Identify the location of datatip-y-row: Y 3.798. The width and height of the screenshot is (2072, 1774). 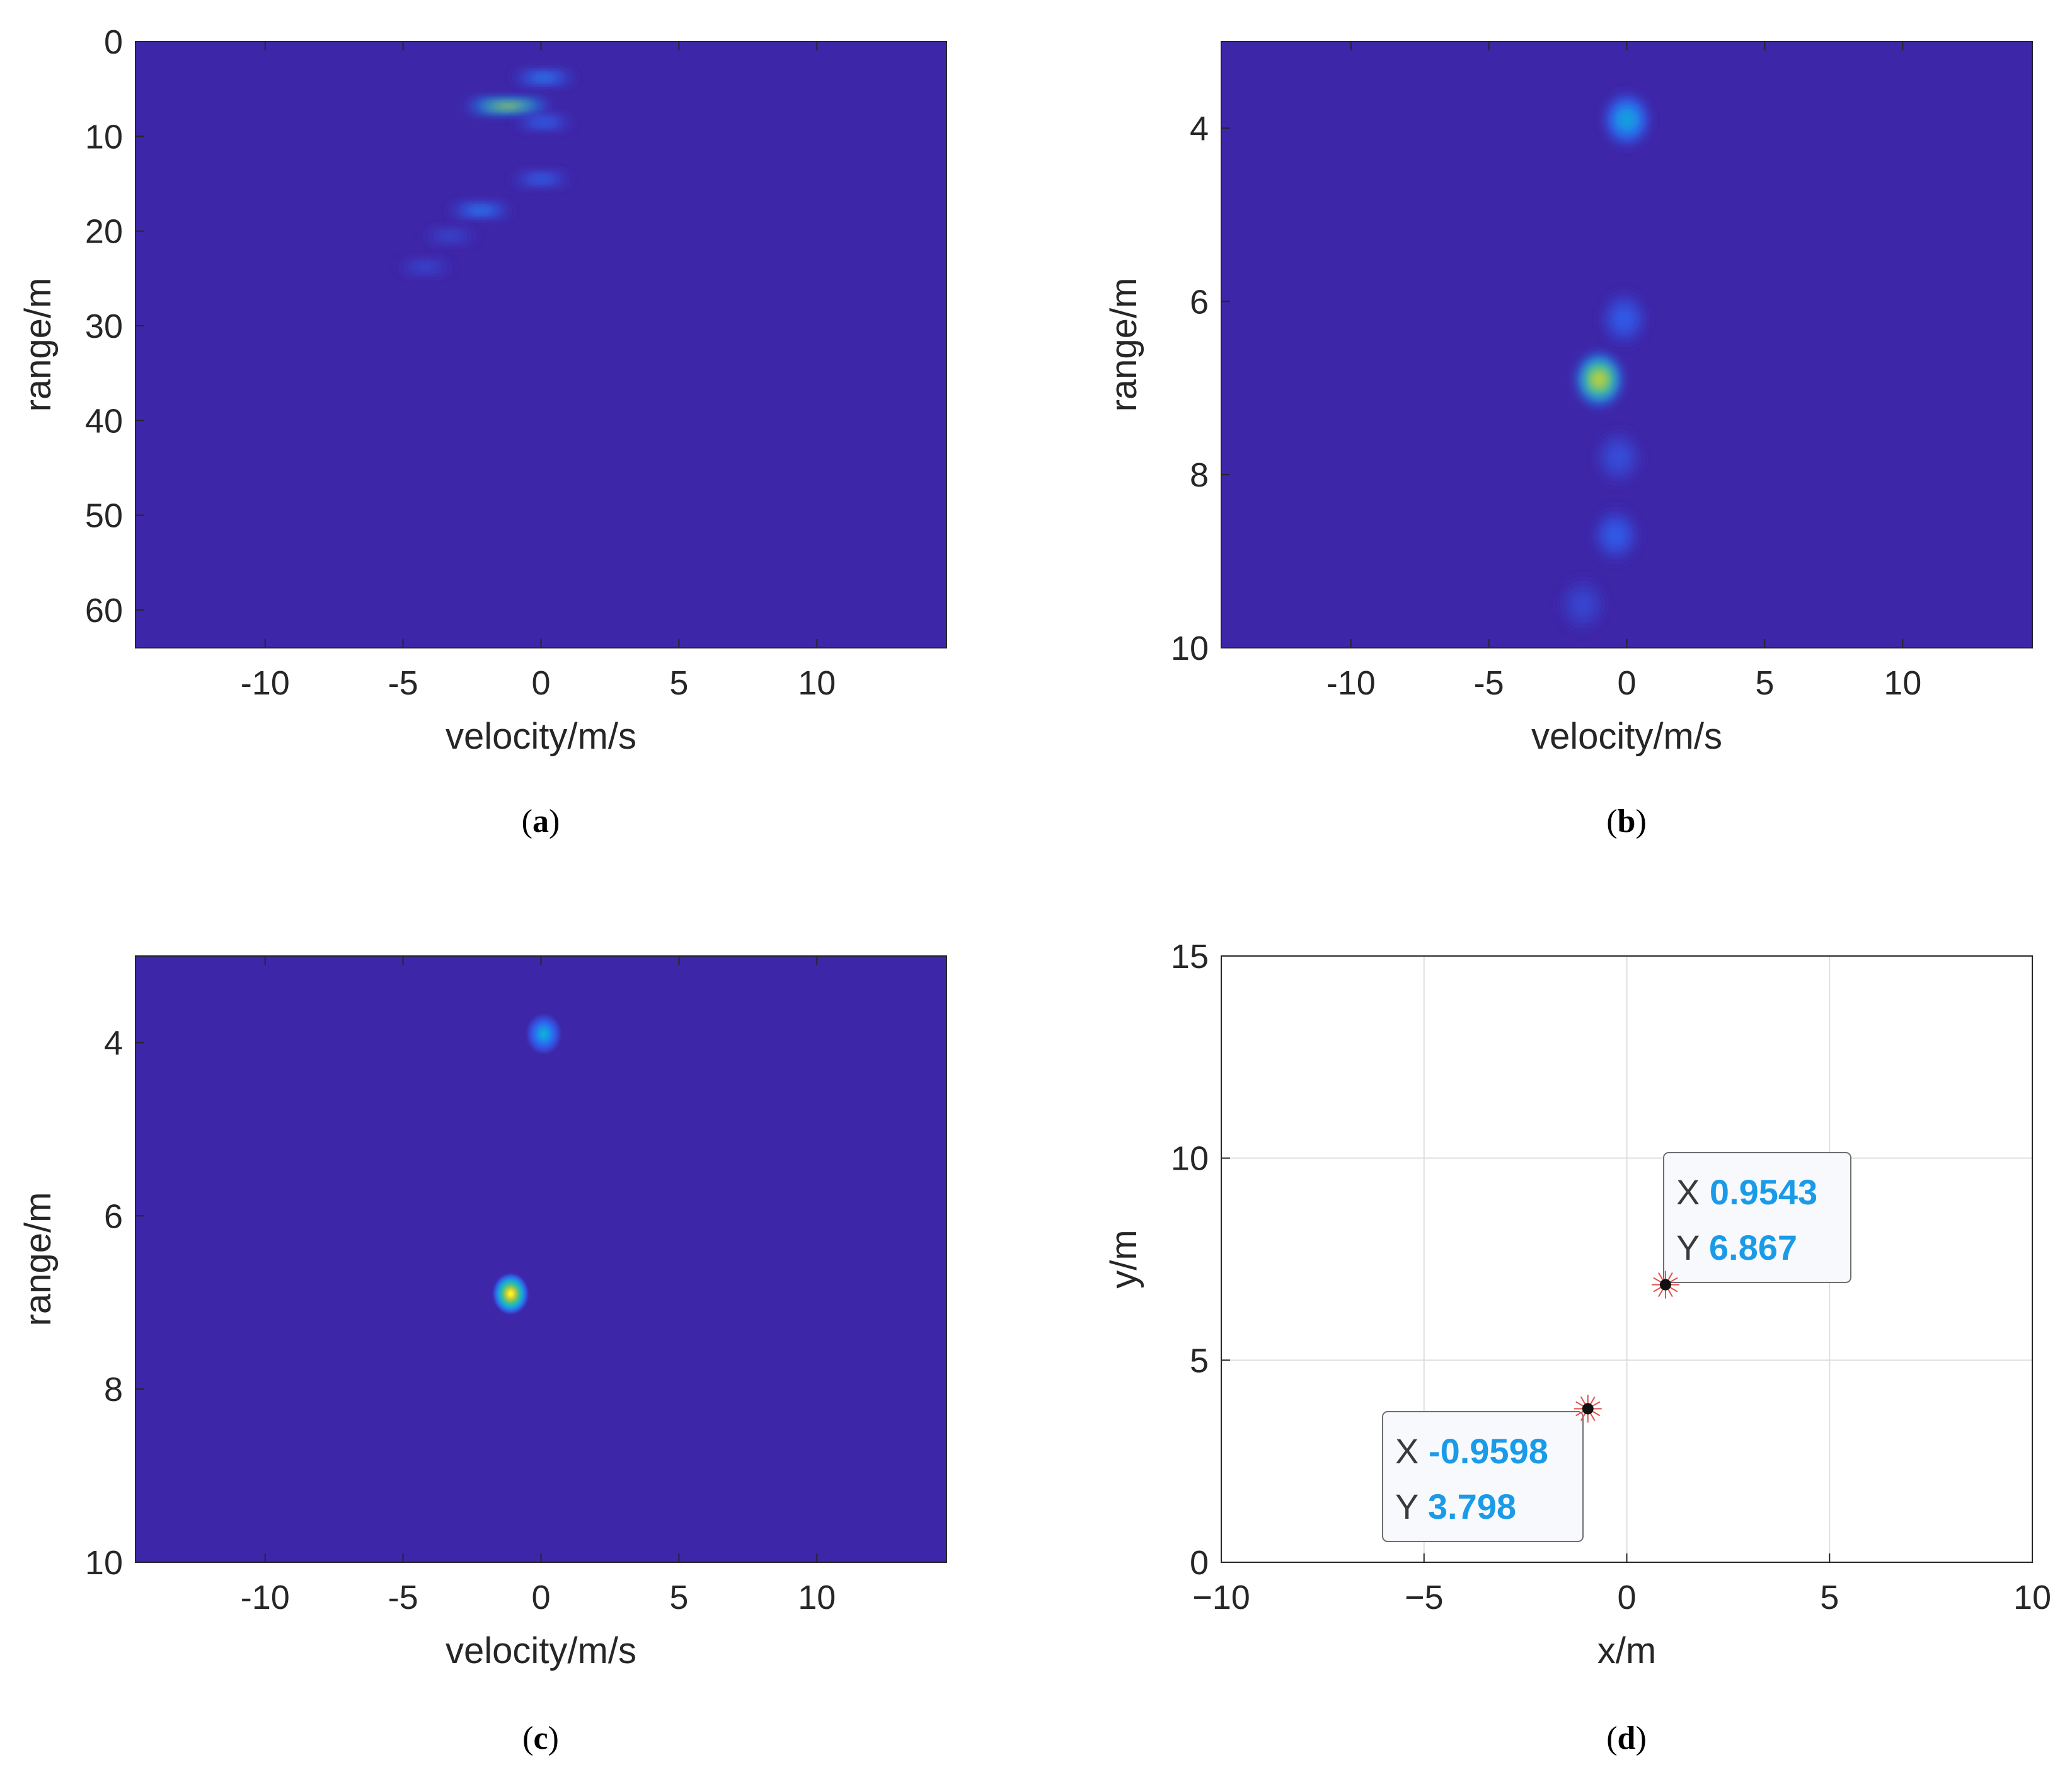
(1455, 1506).